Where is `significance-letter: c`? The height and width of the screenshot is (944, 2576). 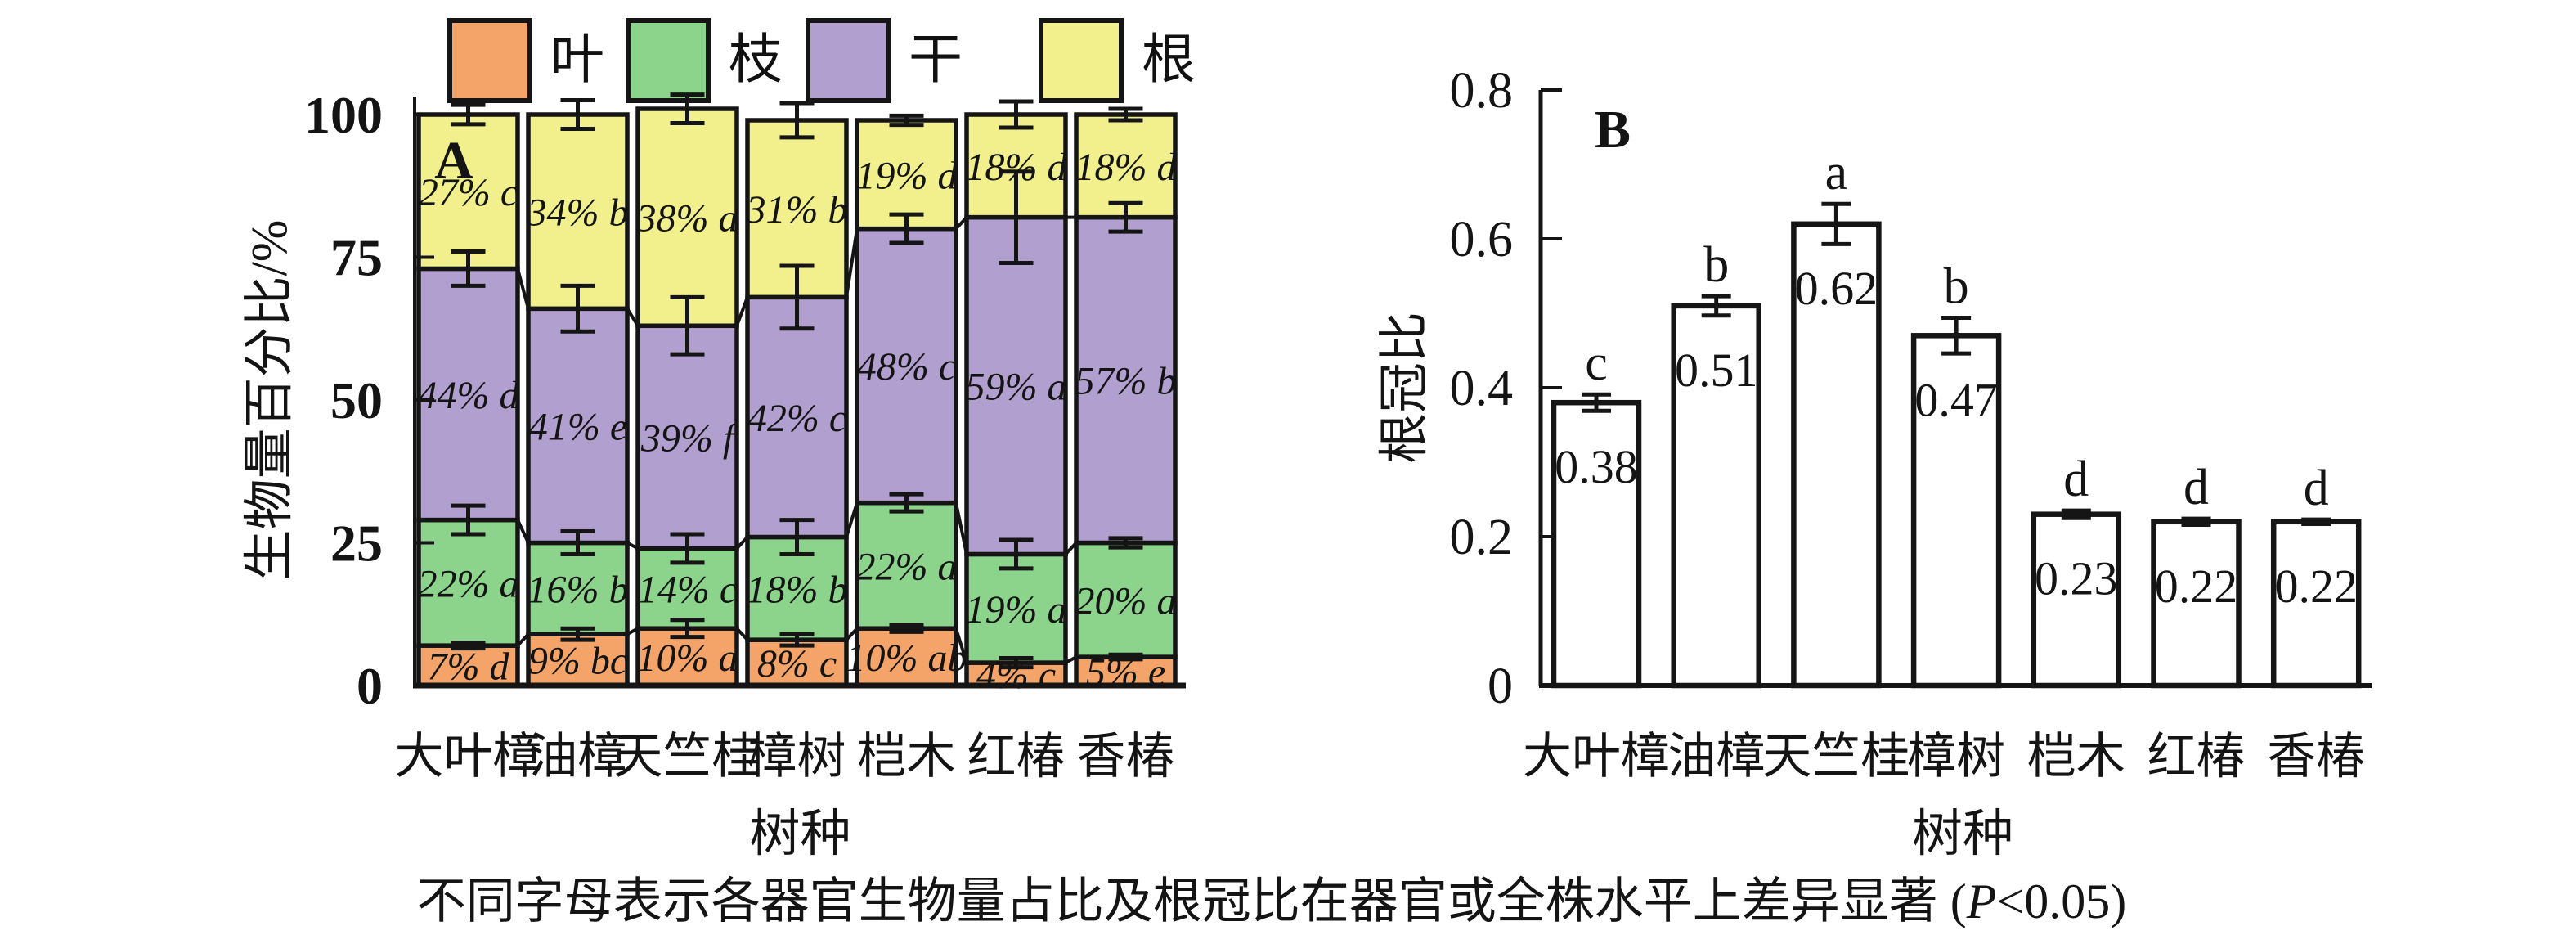
significance-letter: c is located at coordinates (1597, 363).